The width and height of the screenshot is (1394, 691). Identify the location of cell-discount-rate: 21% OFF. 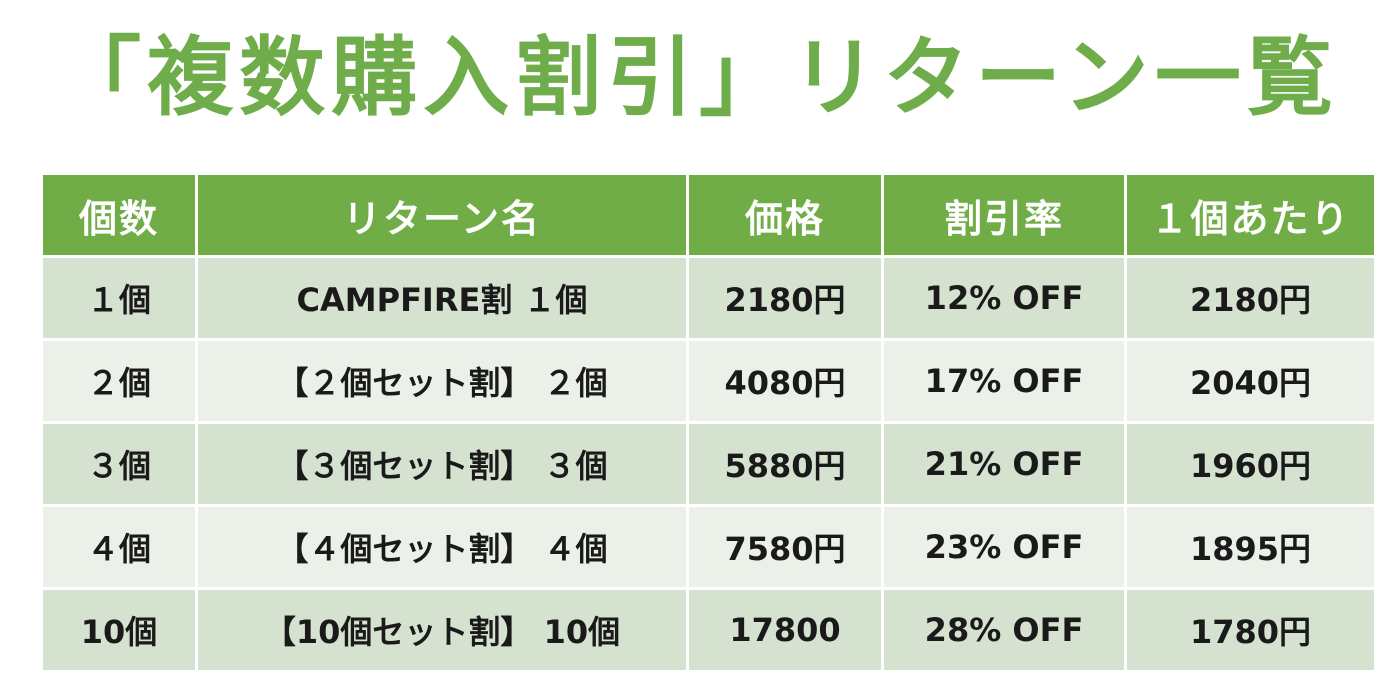
(1004, 464).